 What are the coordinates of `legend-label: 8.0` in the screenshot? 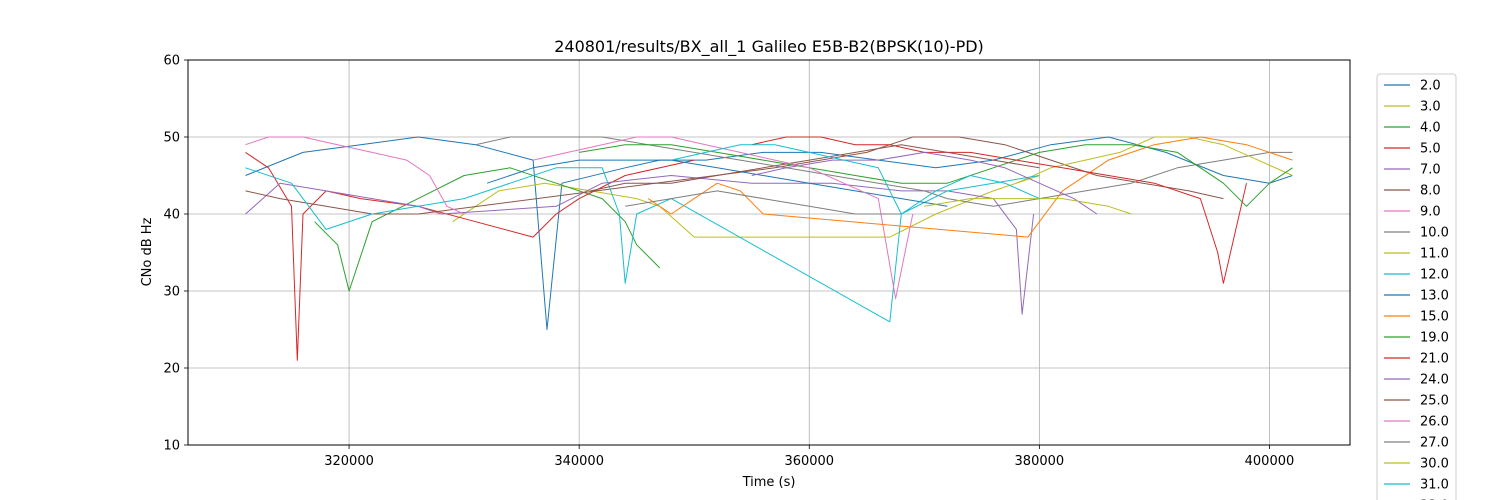 It's located at (1430, 191).